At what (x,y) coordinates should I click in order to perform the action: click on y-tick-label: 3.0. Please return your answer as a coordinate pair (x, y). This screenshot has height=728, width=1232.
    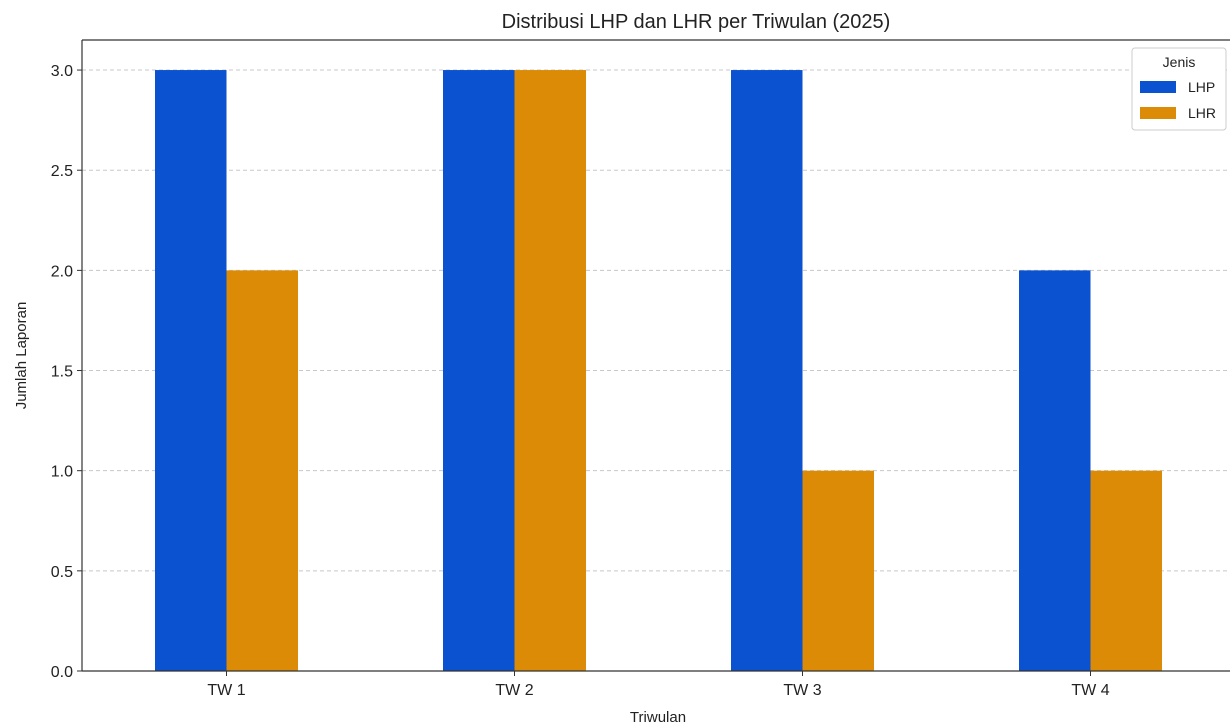
    Looking at the image, I should click on (62, 71).